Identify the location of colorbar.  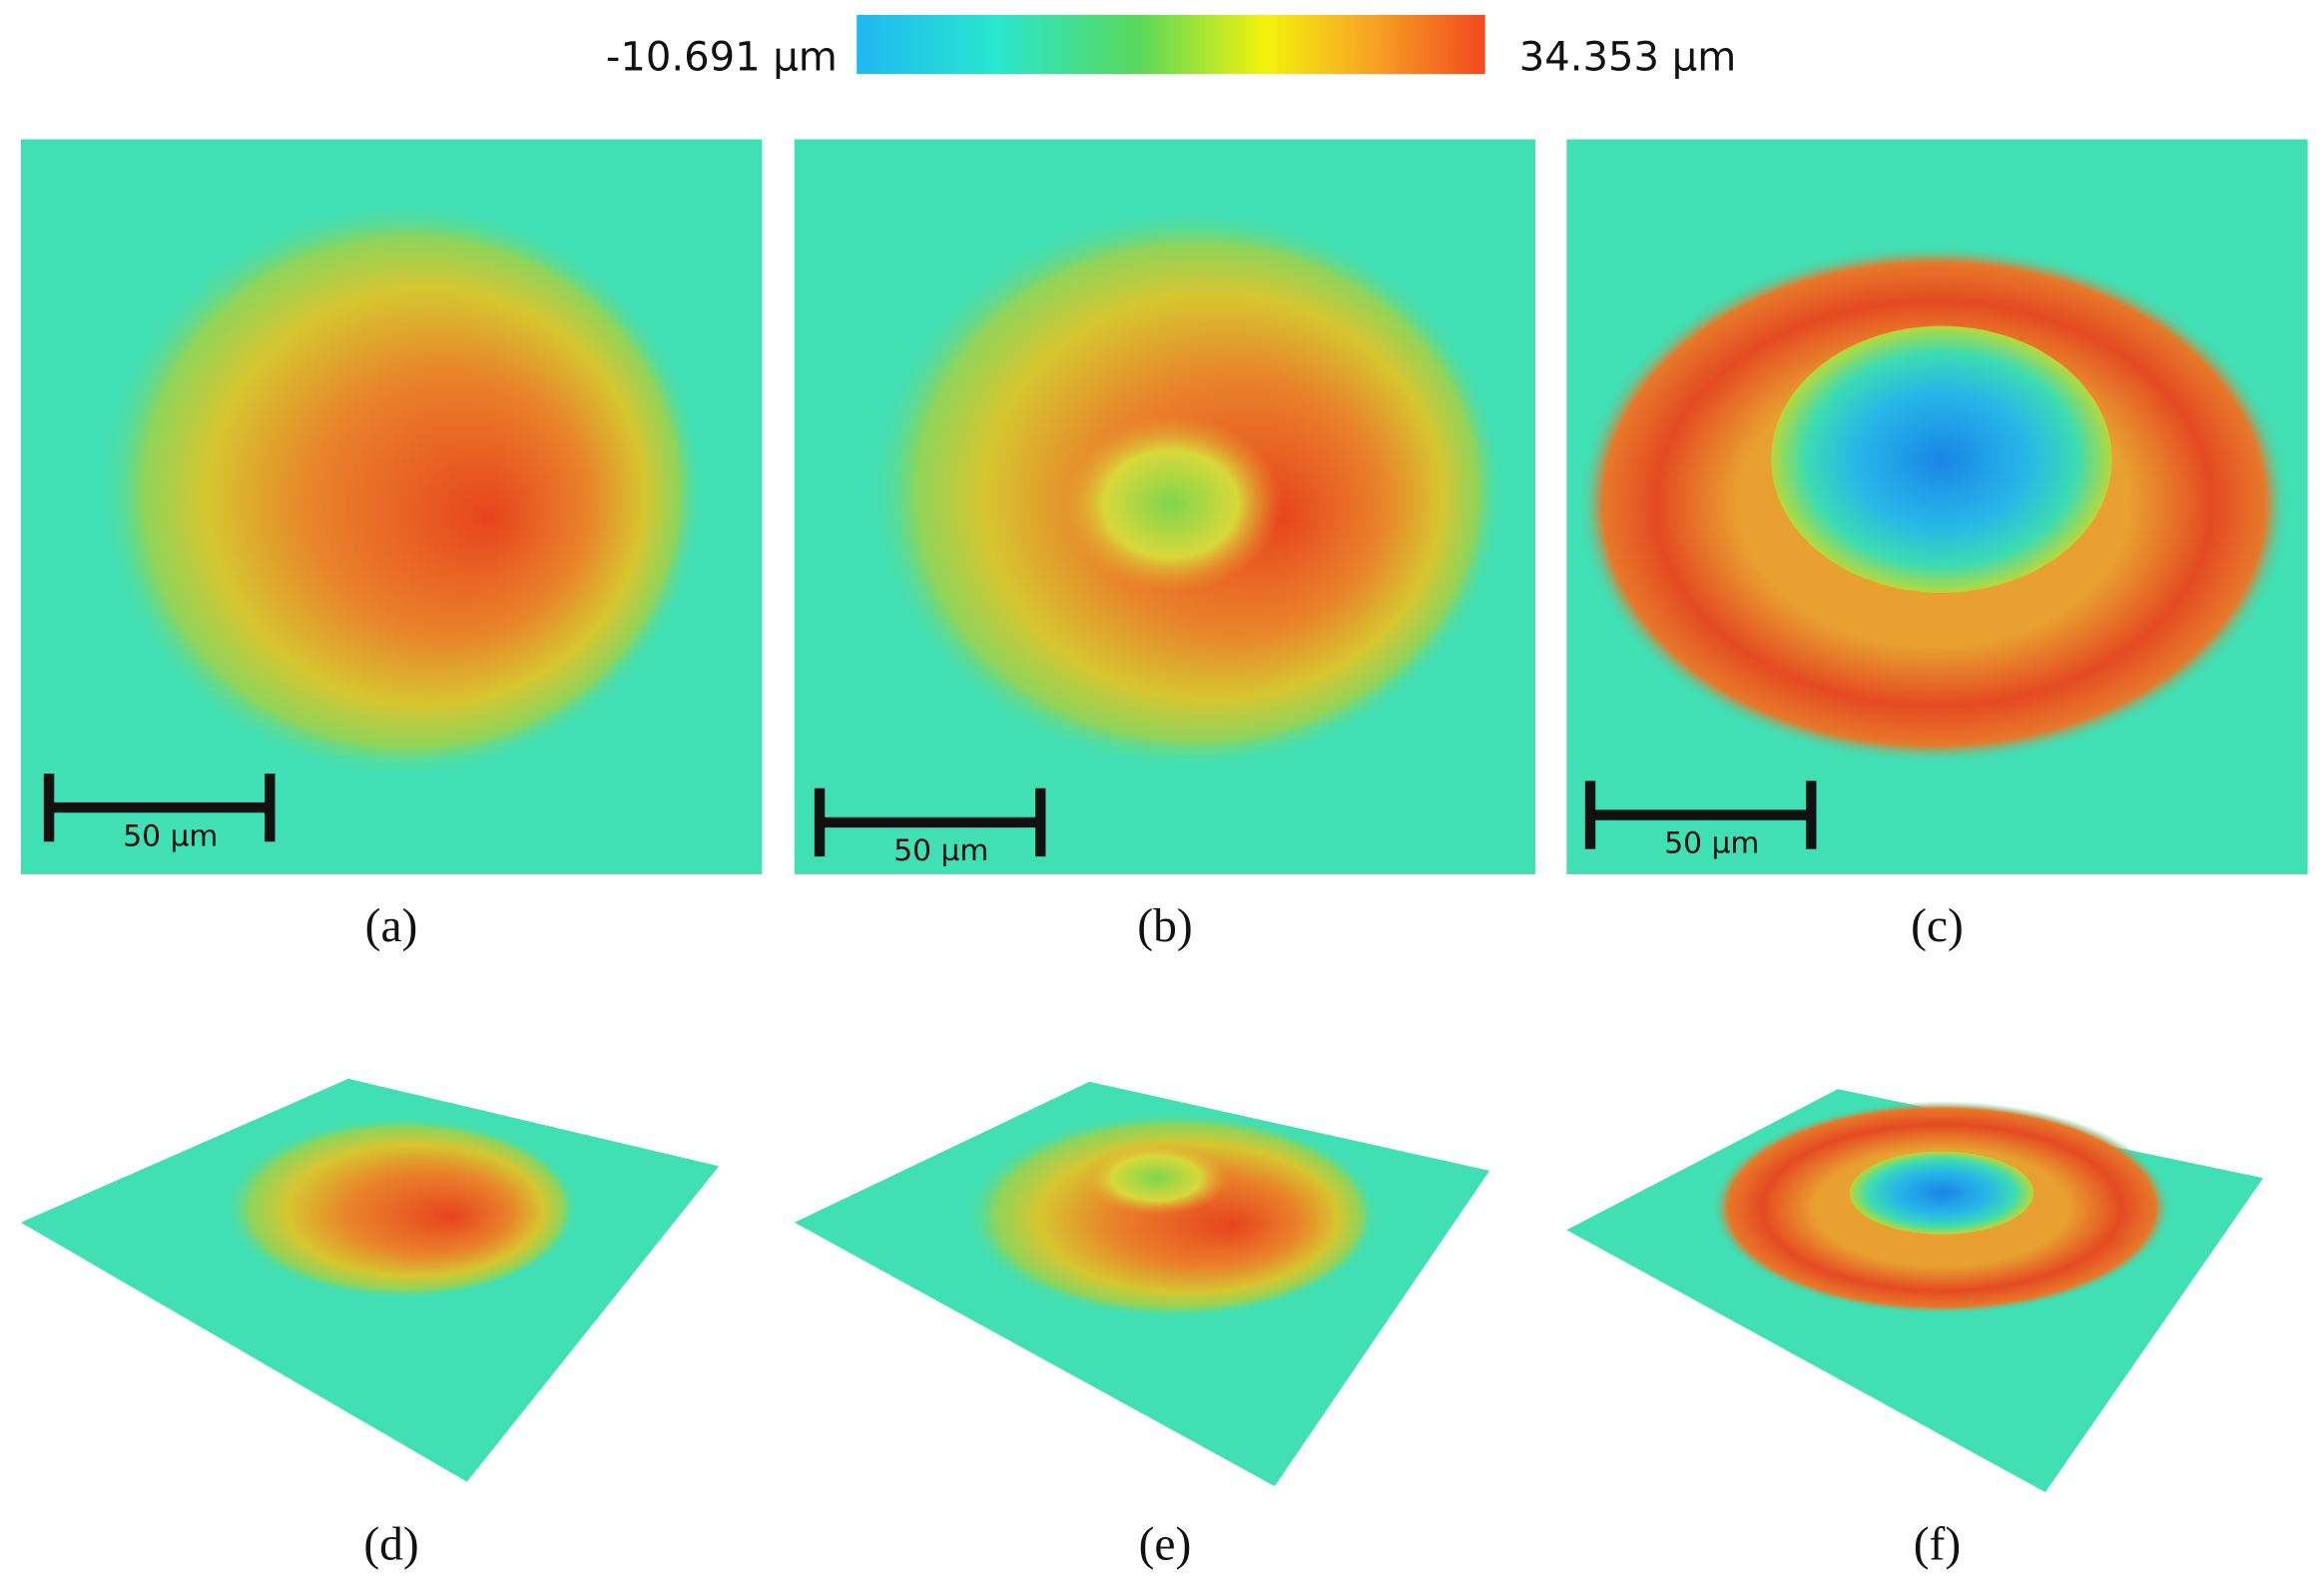
(1171, 44).